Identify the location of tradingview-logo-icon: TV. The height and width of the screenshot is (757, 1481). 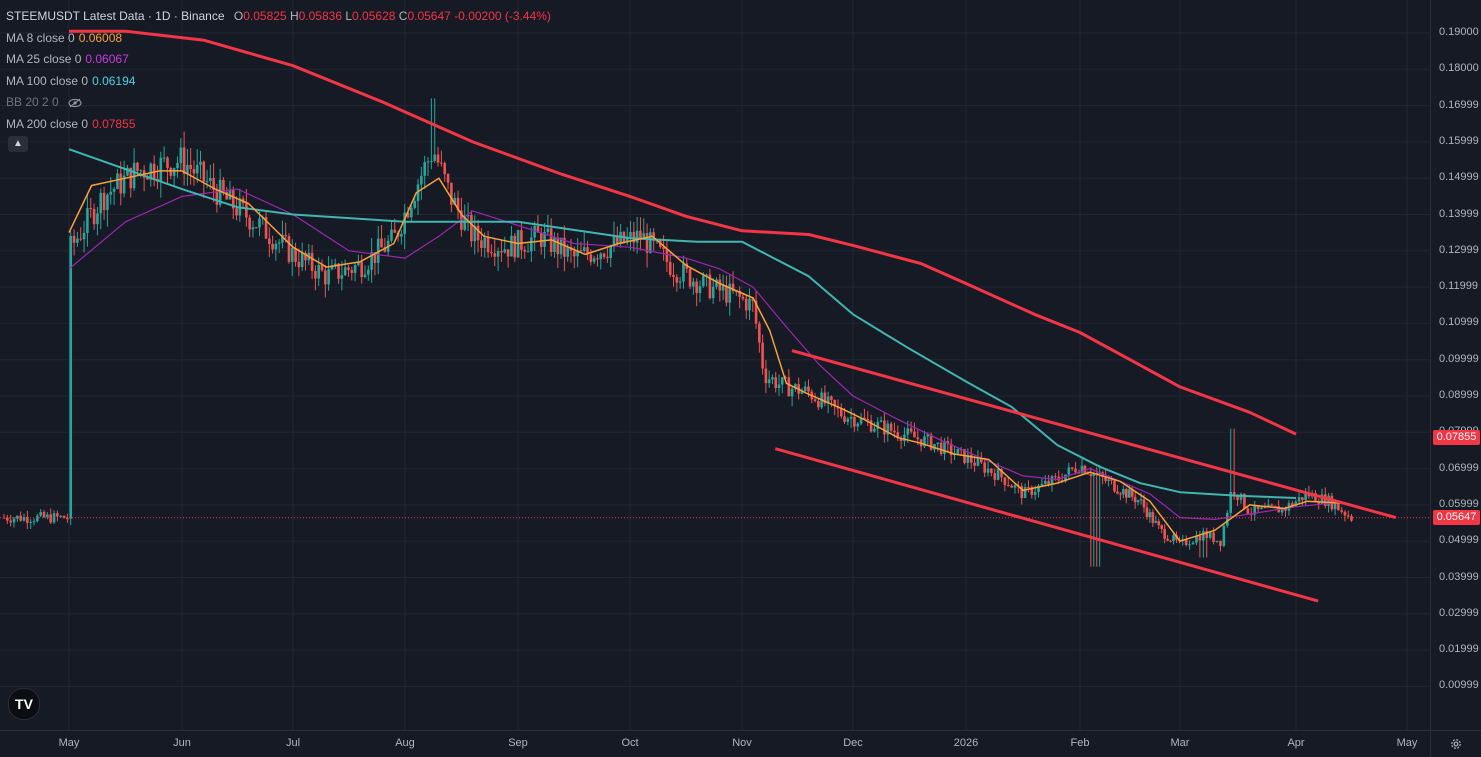
(24, 704).